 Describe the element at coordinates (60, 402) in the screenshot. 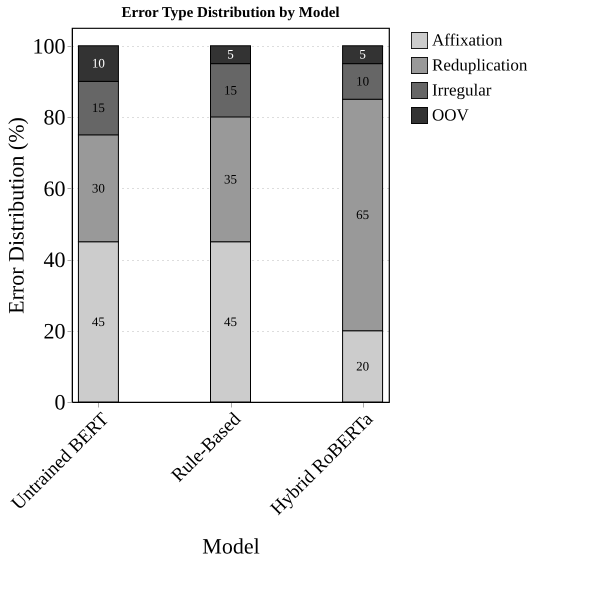

I see `y-tick-label: 0` at that location.